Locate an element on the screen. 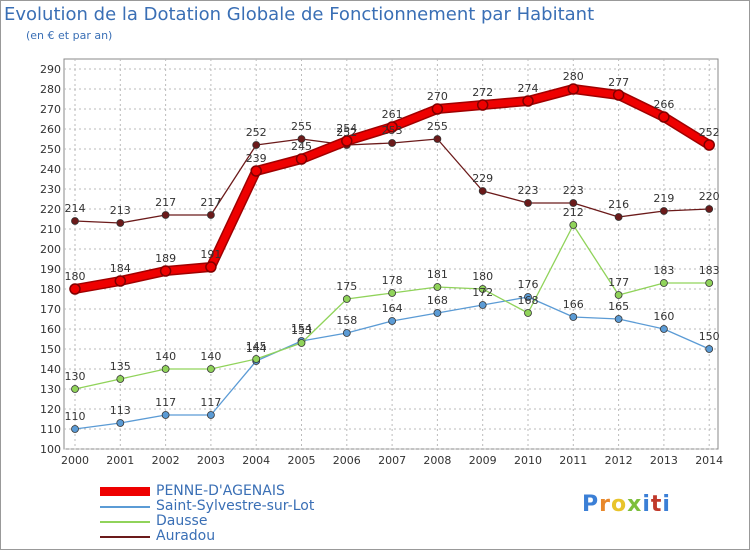  data-label-dausse: 140 is located at coordinates (165, 356).